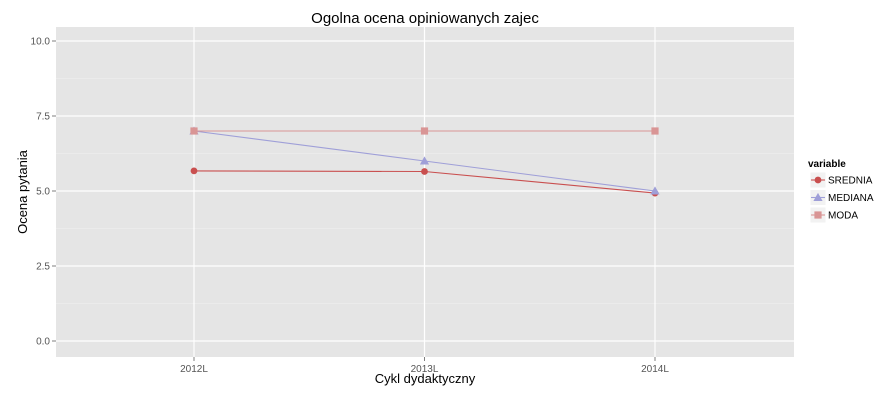 This screenshot has width=888, height=408. Describe the element at coordinates (851, 198) in the screenshot. I see `legend-label-mediana: MEDIANA` at that location.